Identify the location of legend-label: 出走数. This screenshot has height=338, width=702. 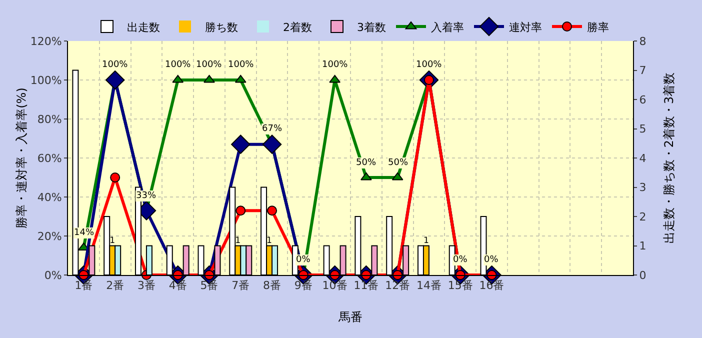
(143, 27).